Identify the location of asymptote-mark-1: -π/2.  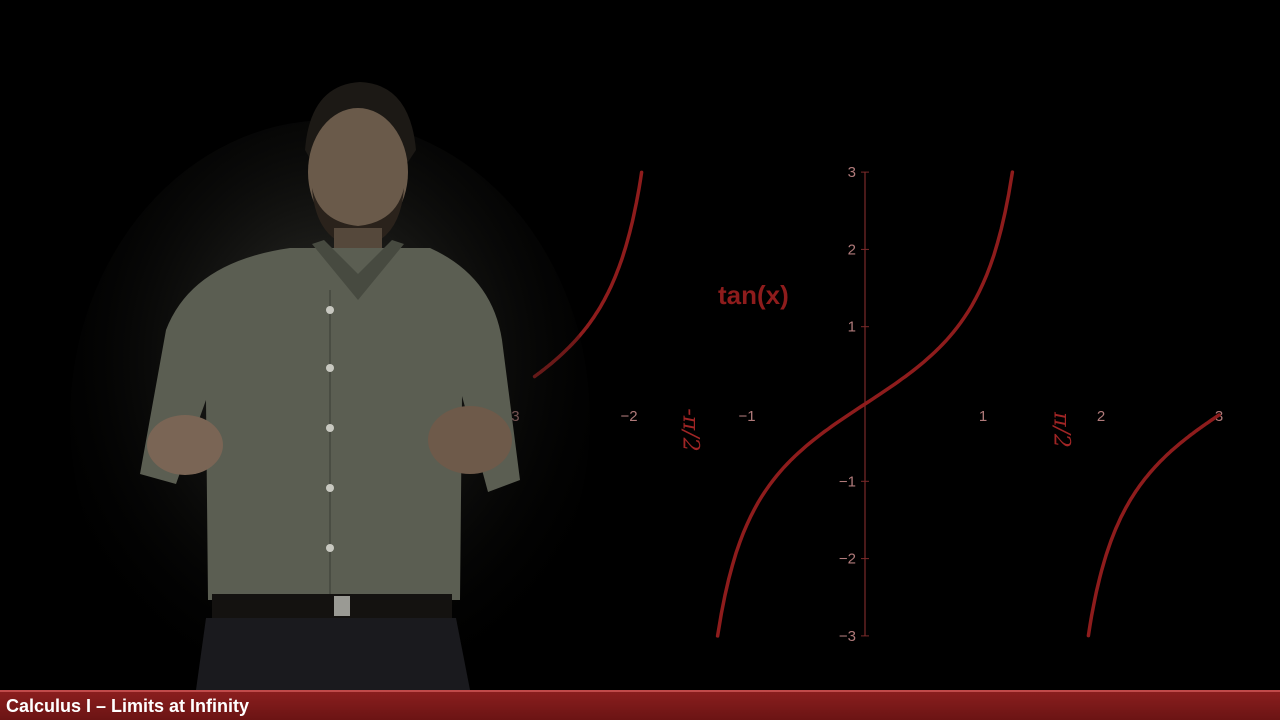
(690, 429).